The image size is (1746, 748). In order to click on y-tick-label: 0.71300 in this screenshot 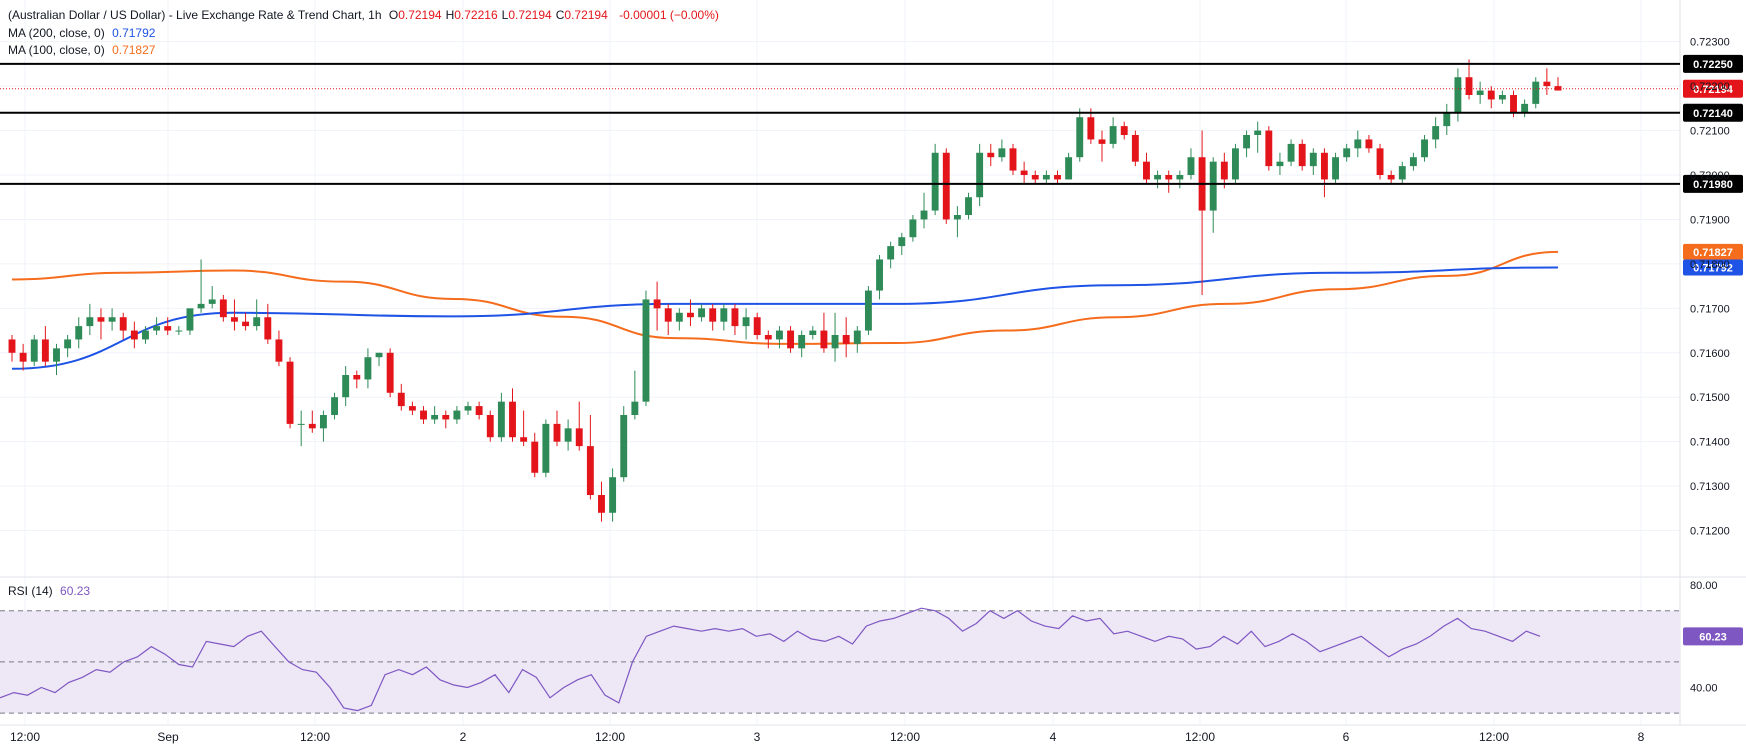, I will do `click(1710, 487)`.